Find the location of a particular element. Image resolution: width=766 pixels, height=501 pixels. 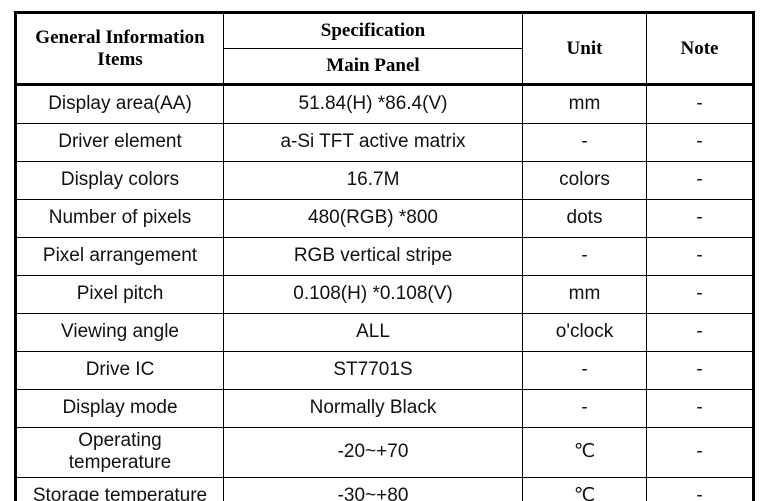

item-cell: Display area(AA) is located at coordinates (119, 103).